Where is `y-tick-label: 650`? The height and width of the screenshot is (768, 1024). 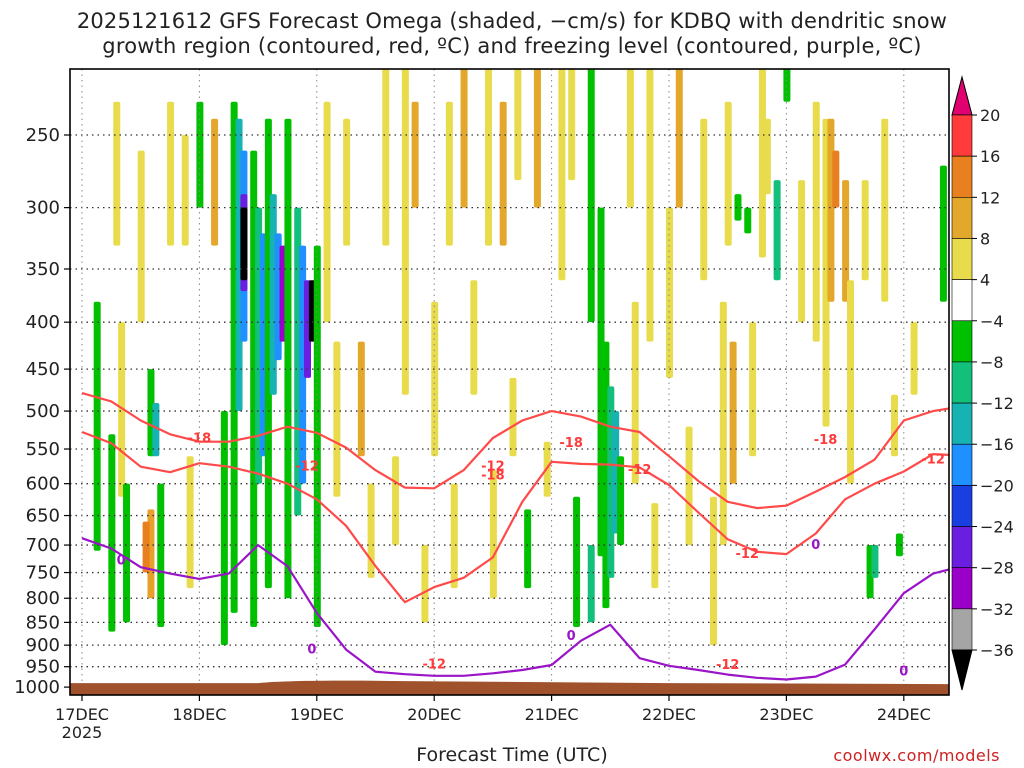 y-tick-label: 650 is located at coordinates (43, 516).